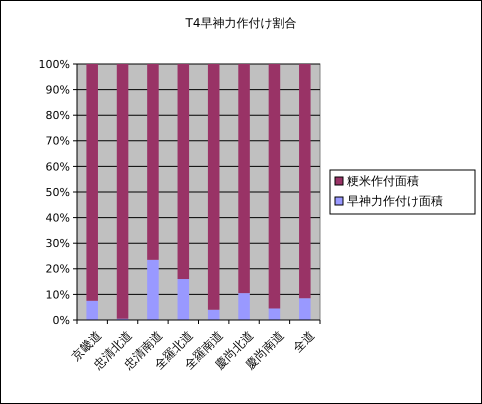 This screenshot has height=404, width=482. Describe the element at coordinates (58, 295) in the screenshot. I see `y-tick-label: 10%` at that location.